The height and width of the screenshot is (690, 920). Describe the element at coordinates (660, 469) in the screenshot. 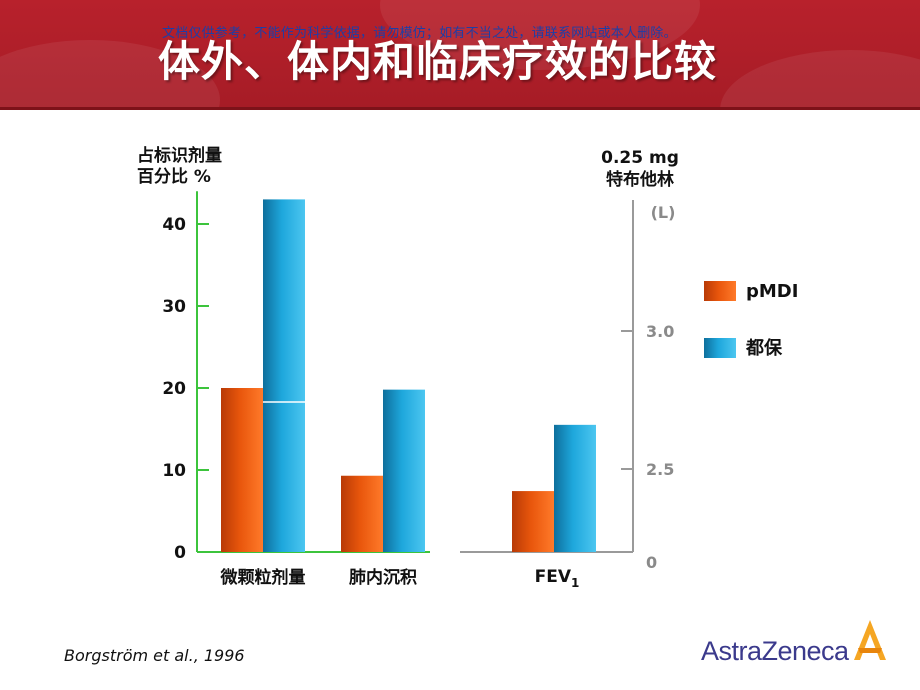

I see `right-tick-label: 2.5` at that location.